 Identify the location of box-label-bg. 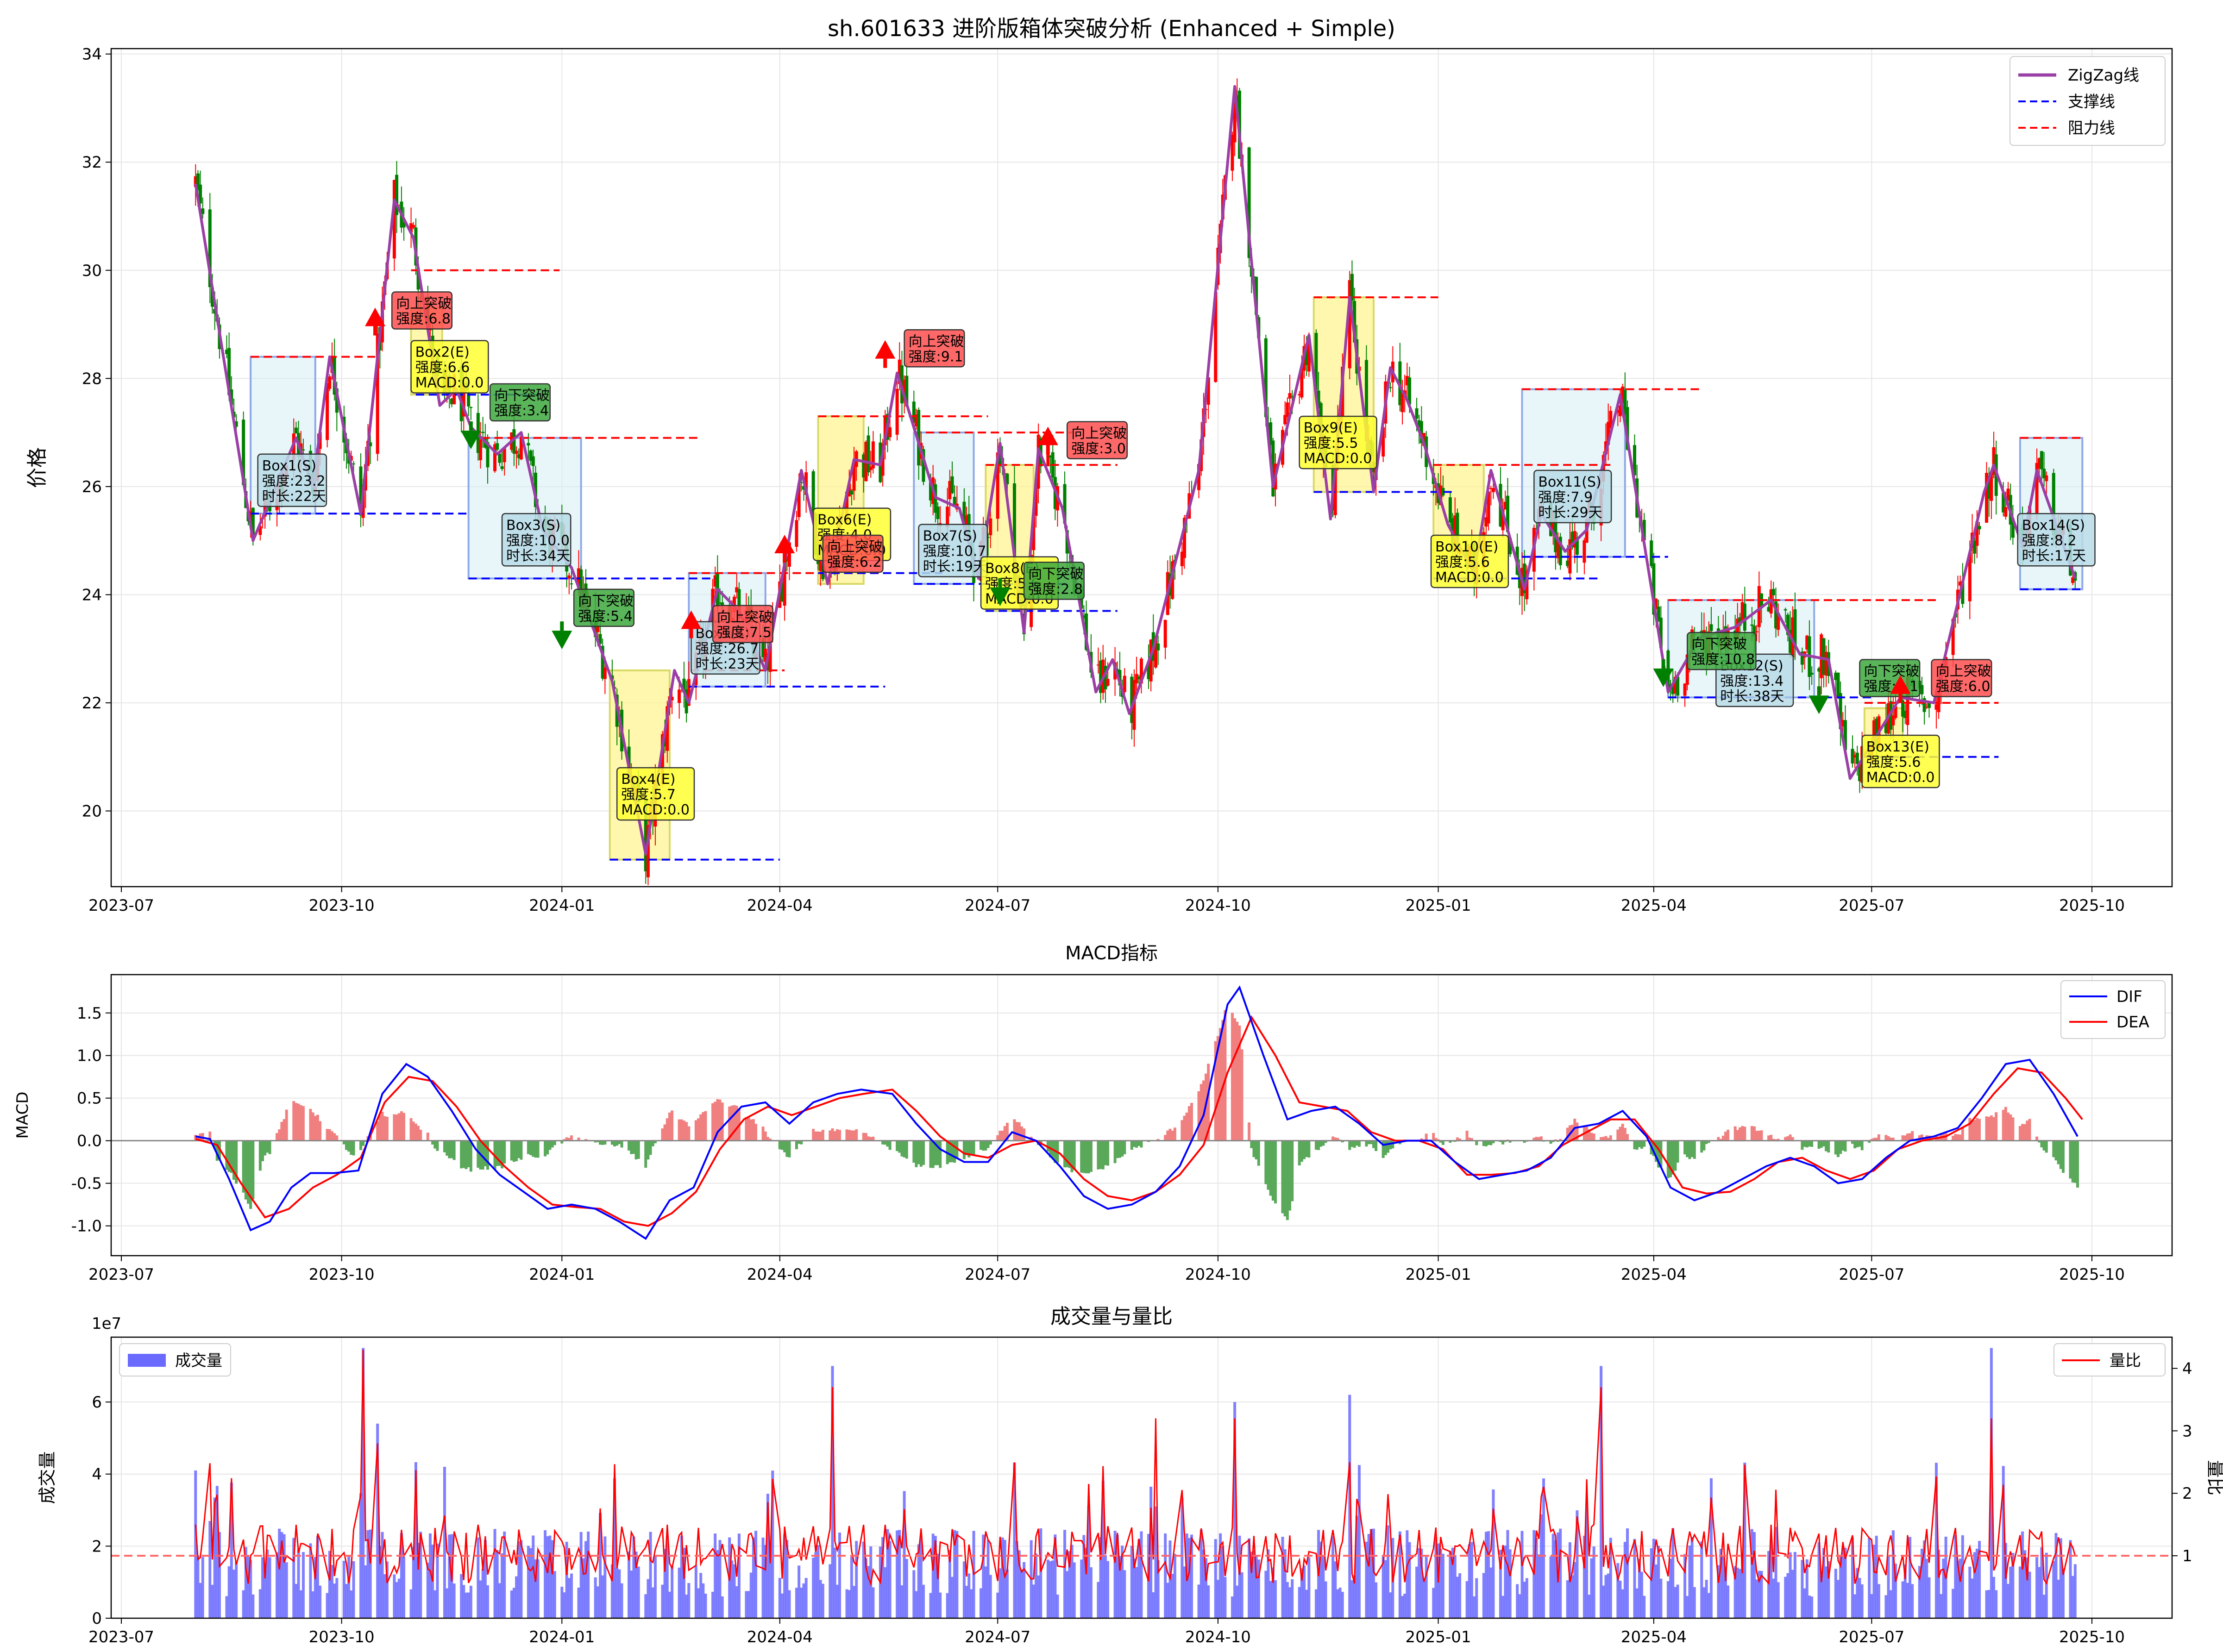
(1900, 761).